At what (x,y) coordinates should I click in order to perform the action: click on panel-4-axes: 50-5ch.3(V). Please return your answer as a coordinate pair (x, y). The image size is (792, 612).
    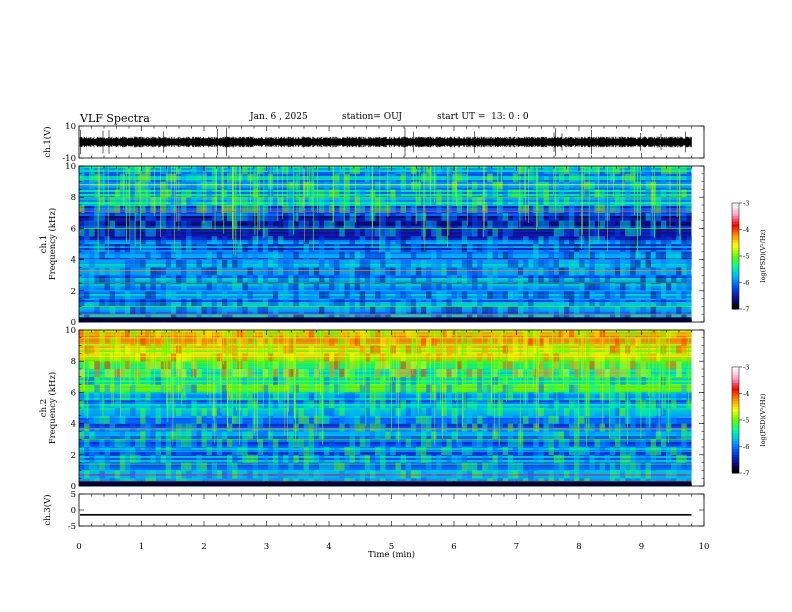
    Looking at the image, I should click on (373, 511).